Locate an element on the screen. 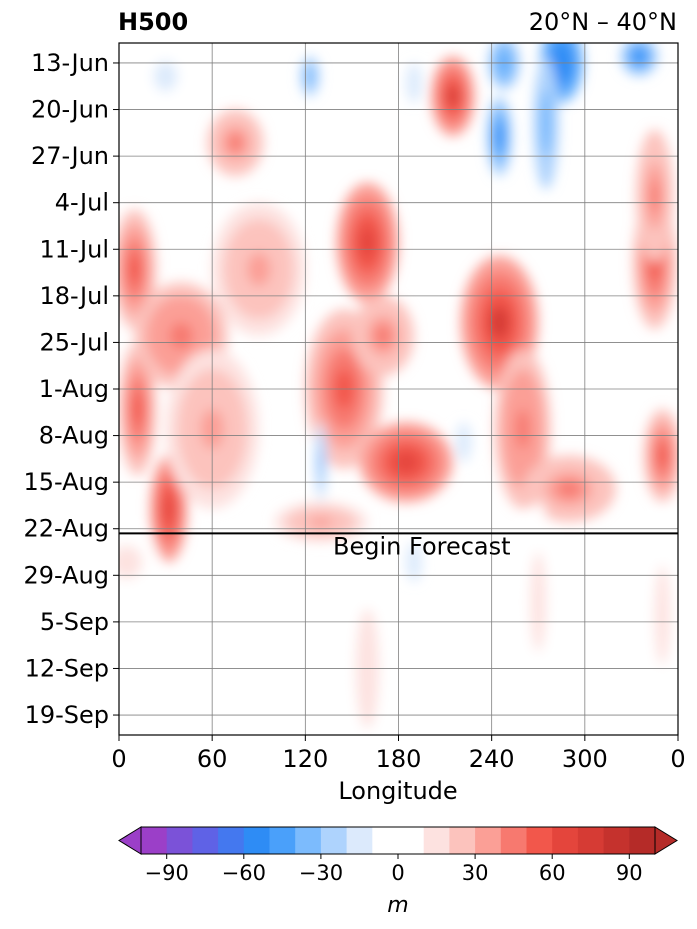 The width and height of the screenshot is (697, 929). y-tick-label-3: 4-Jul is located at coordinates (82, 203).